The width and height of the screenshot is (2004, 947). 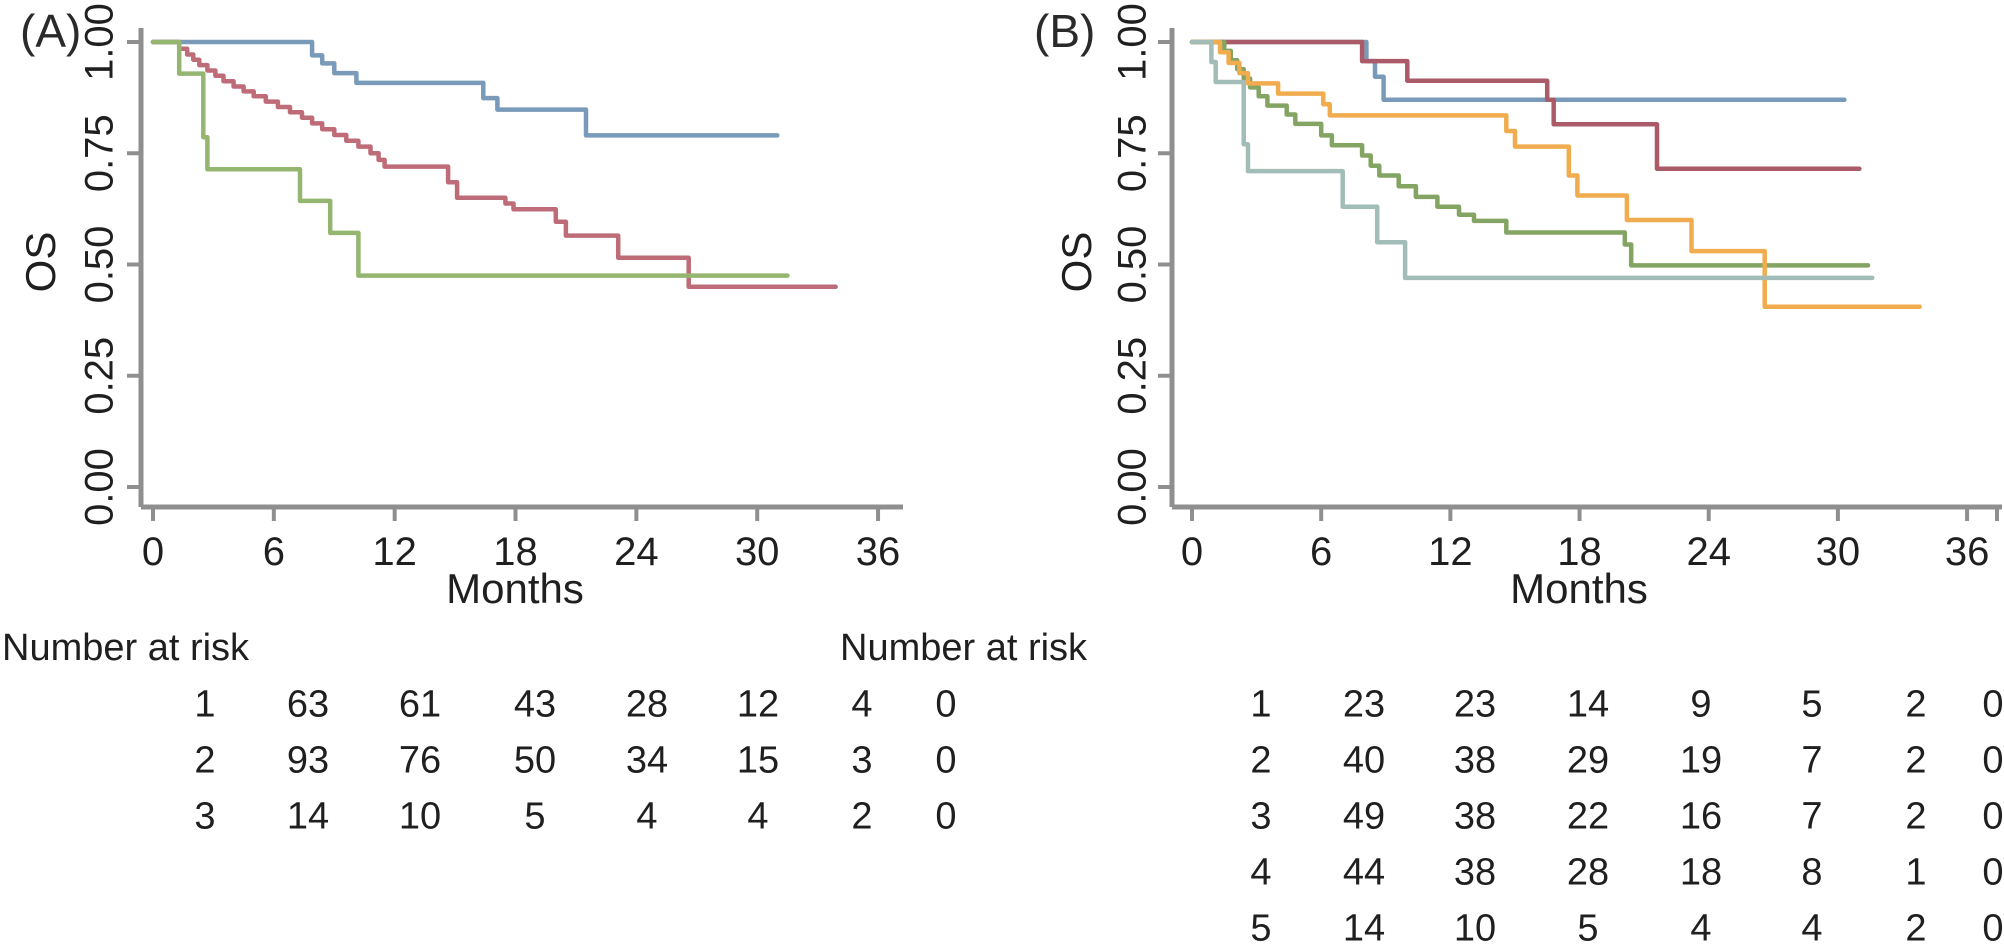 I want to click on risk-count: 76, so click(x=420, y=760).